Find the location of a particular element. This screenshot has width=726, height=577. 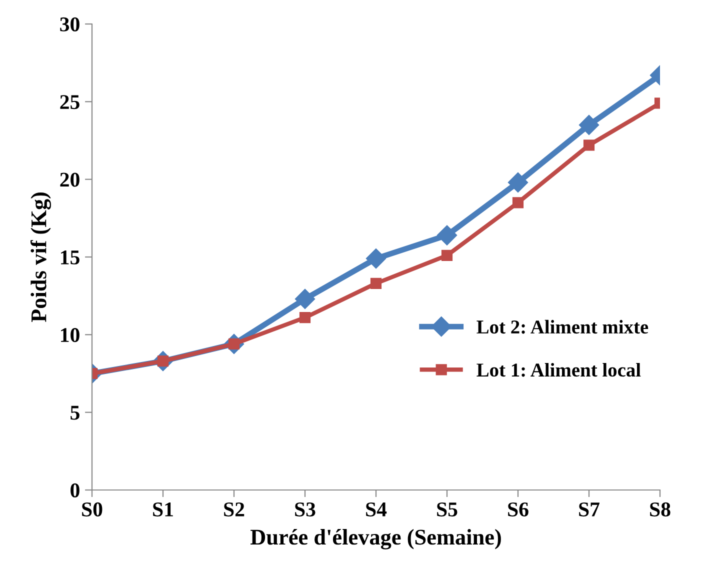

x-tick-label: S7 is located at coordinates (589, 509).